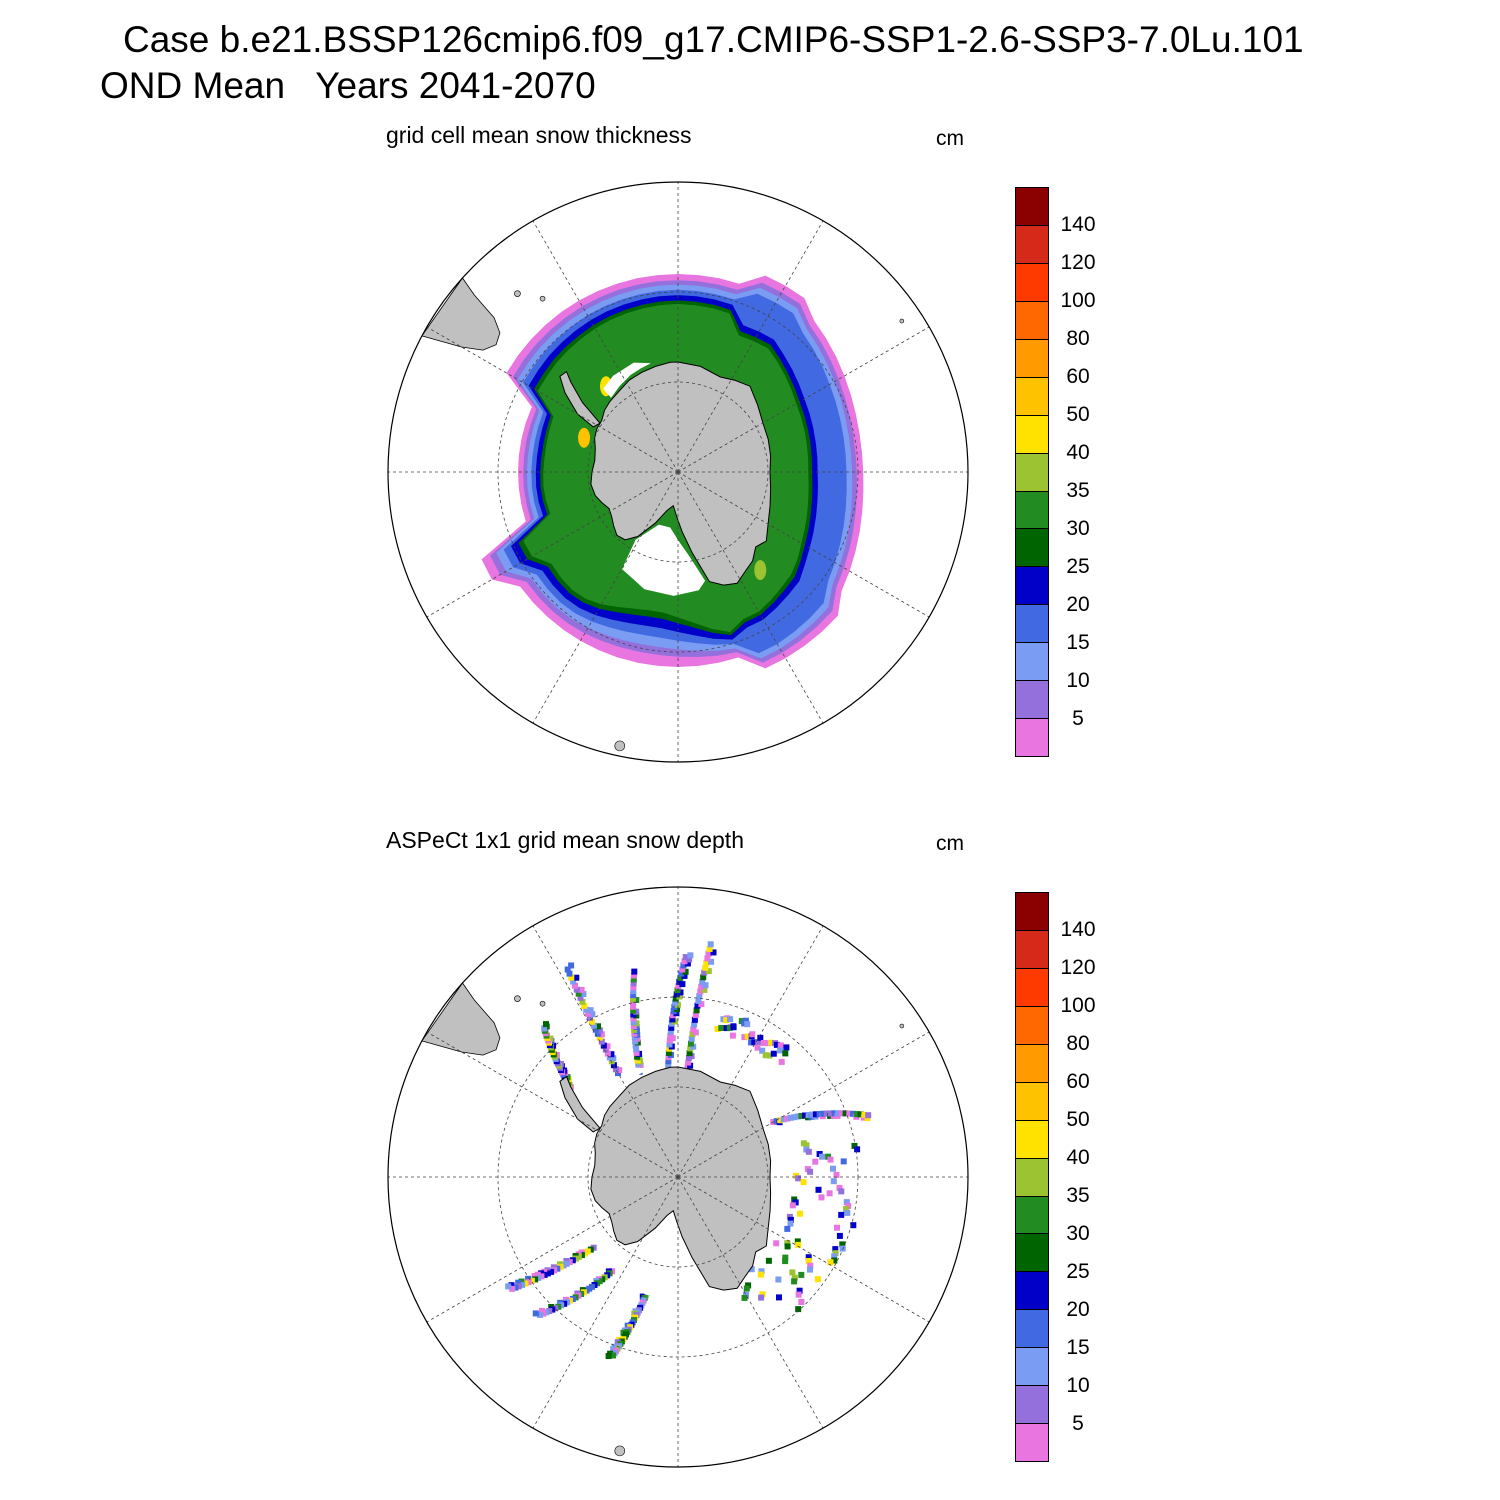  Describe the element at coordinates (1078, 262) in the screenshot. I see `colorbar-label: 120` at that location.